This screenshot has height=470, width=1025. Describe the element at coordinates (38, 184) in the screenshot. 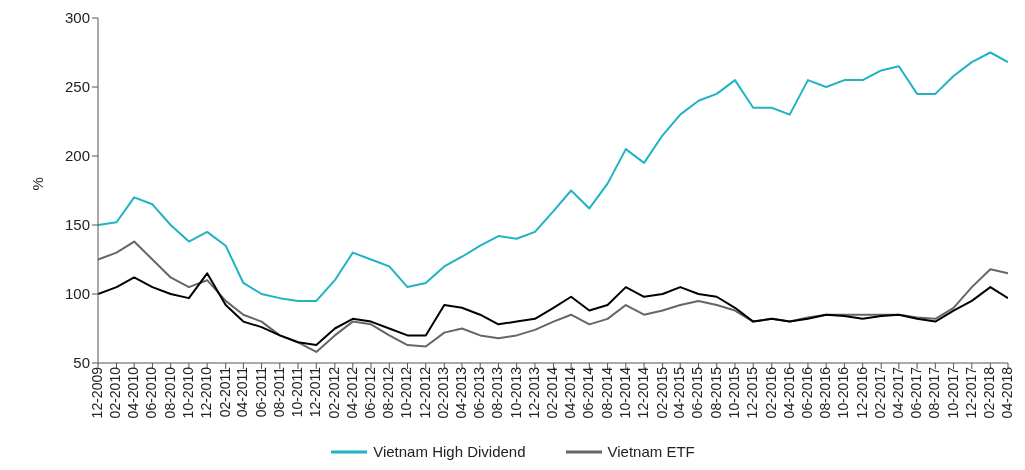

I see `y-axis-title: %` at that location.